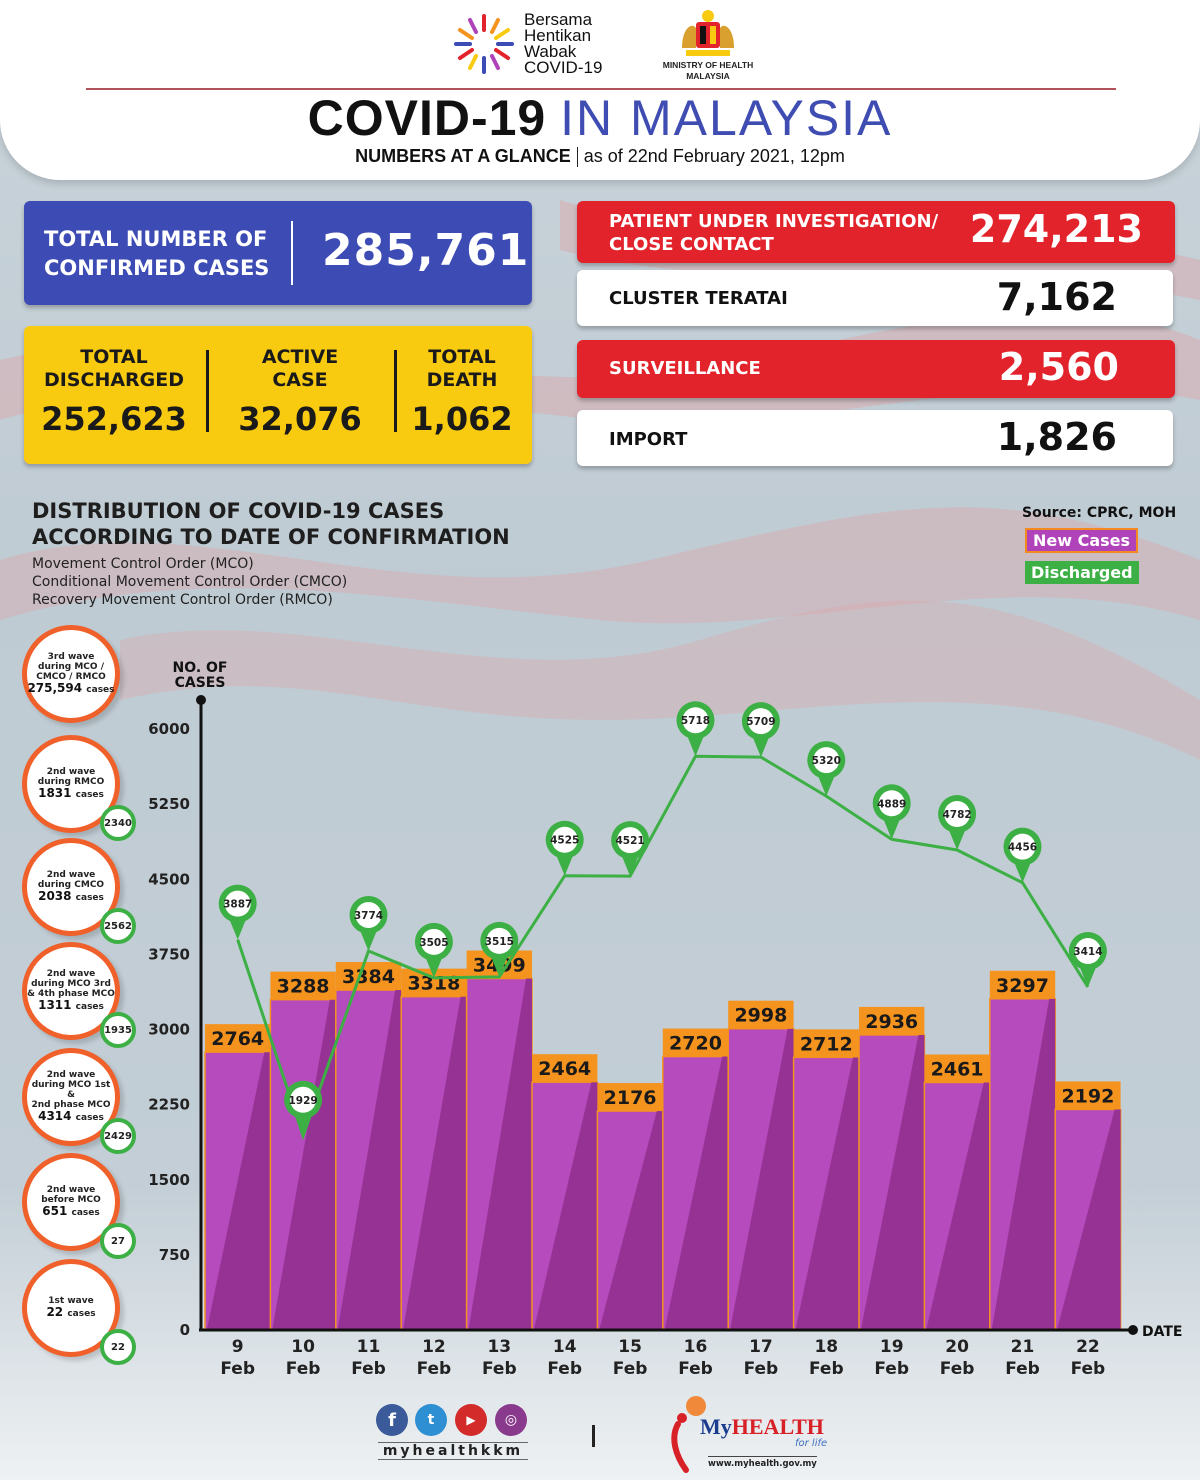 The width and height of the screenshot is (1200, 1480). Describe the element at coordinates (71, 1105) in the screenshot. I see `wave-label: 2nd phase MCO` at that location.